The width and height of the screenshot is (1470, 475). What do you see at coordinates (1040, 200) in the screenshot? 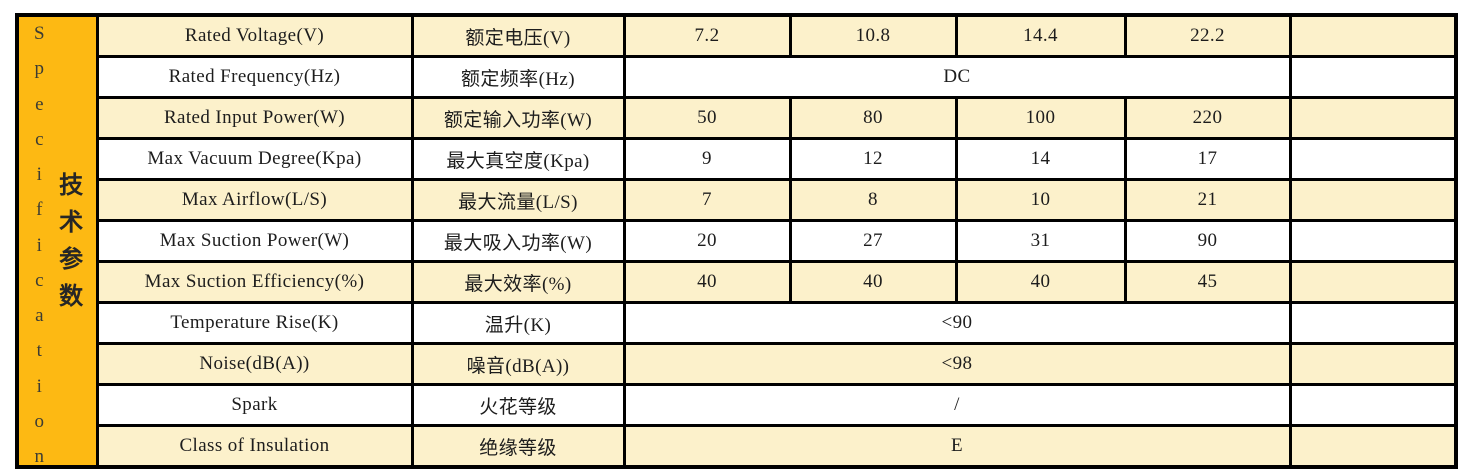
I see `value-cell: 10` at bounding box center [1040, 200].